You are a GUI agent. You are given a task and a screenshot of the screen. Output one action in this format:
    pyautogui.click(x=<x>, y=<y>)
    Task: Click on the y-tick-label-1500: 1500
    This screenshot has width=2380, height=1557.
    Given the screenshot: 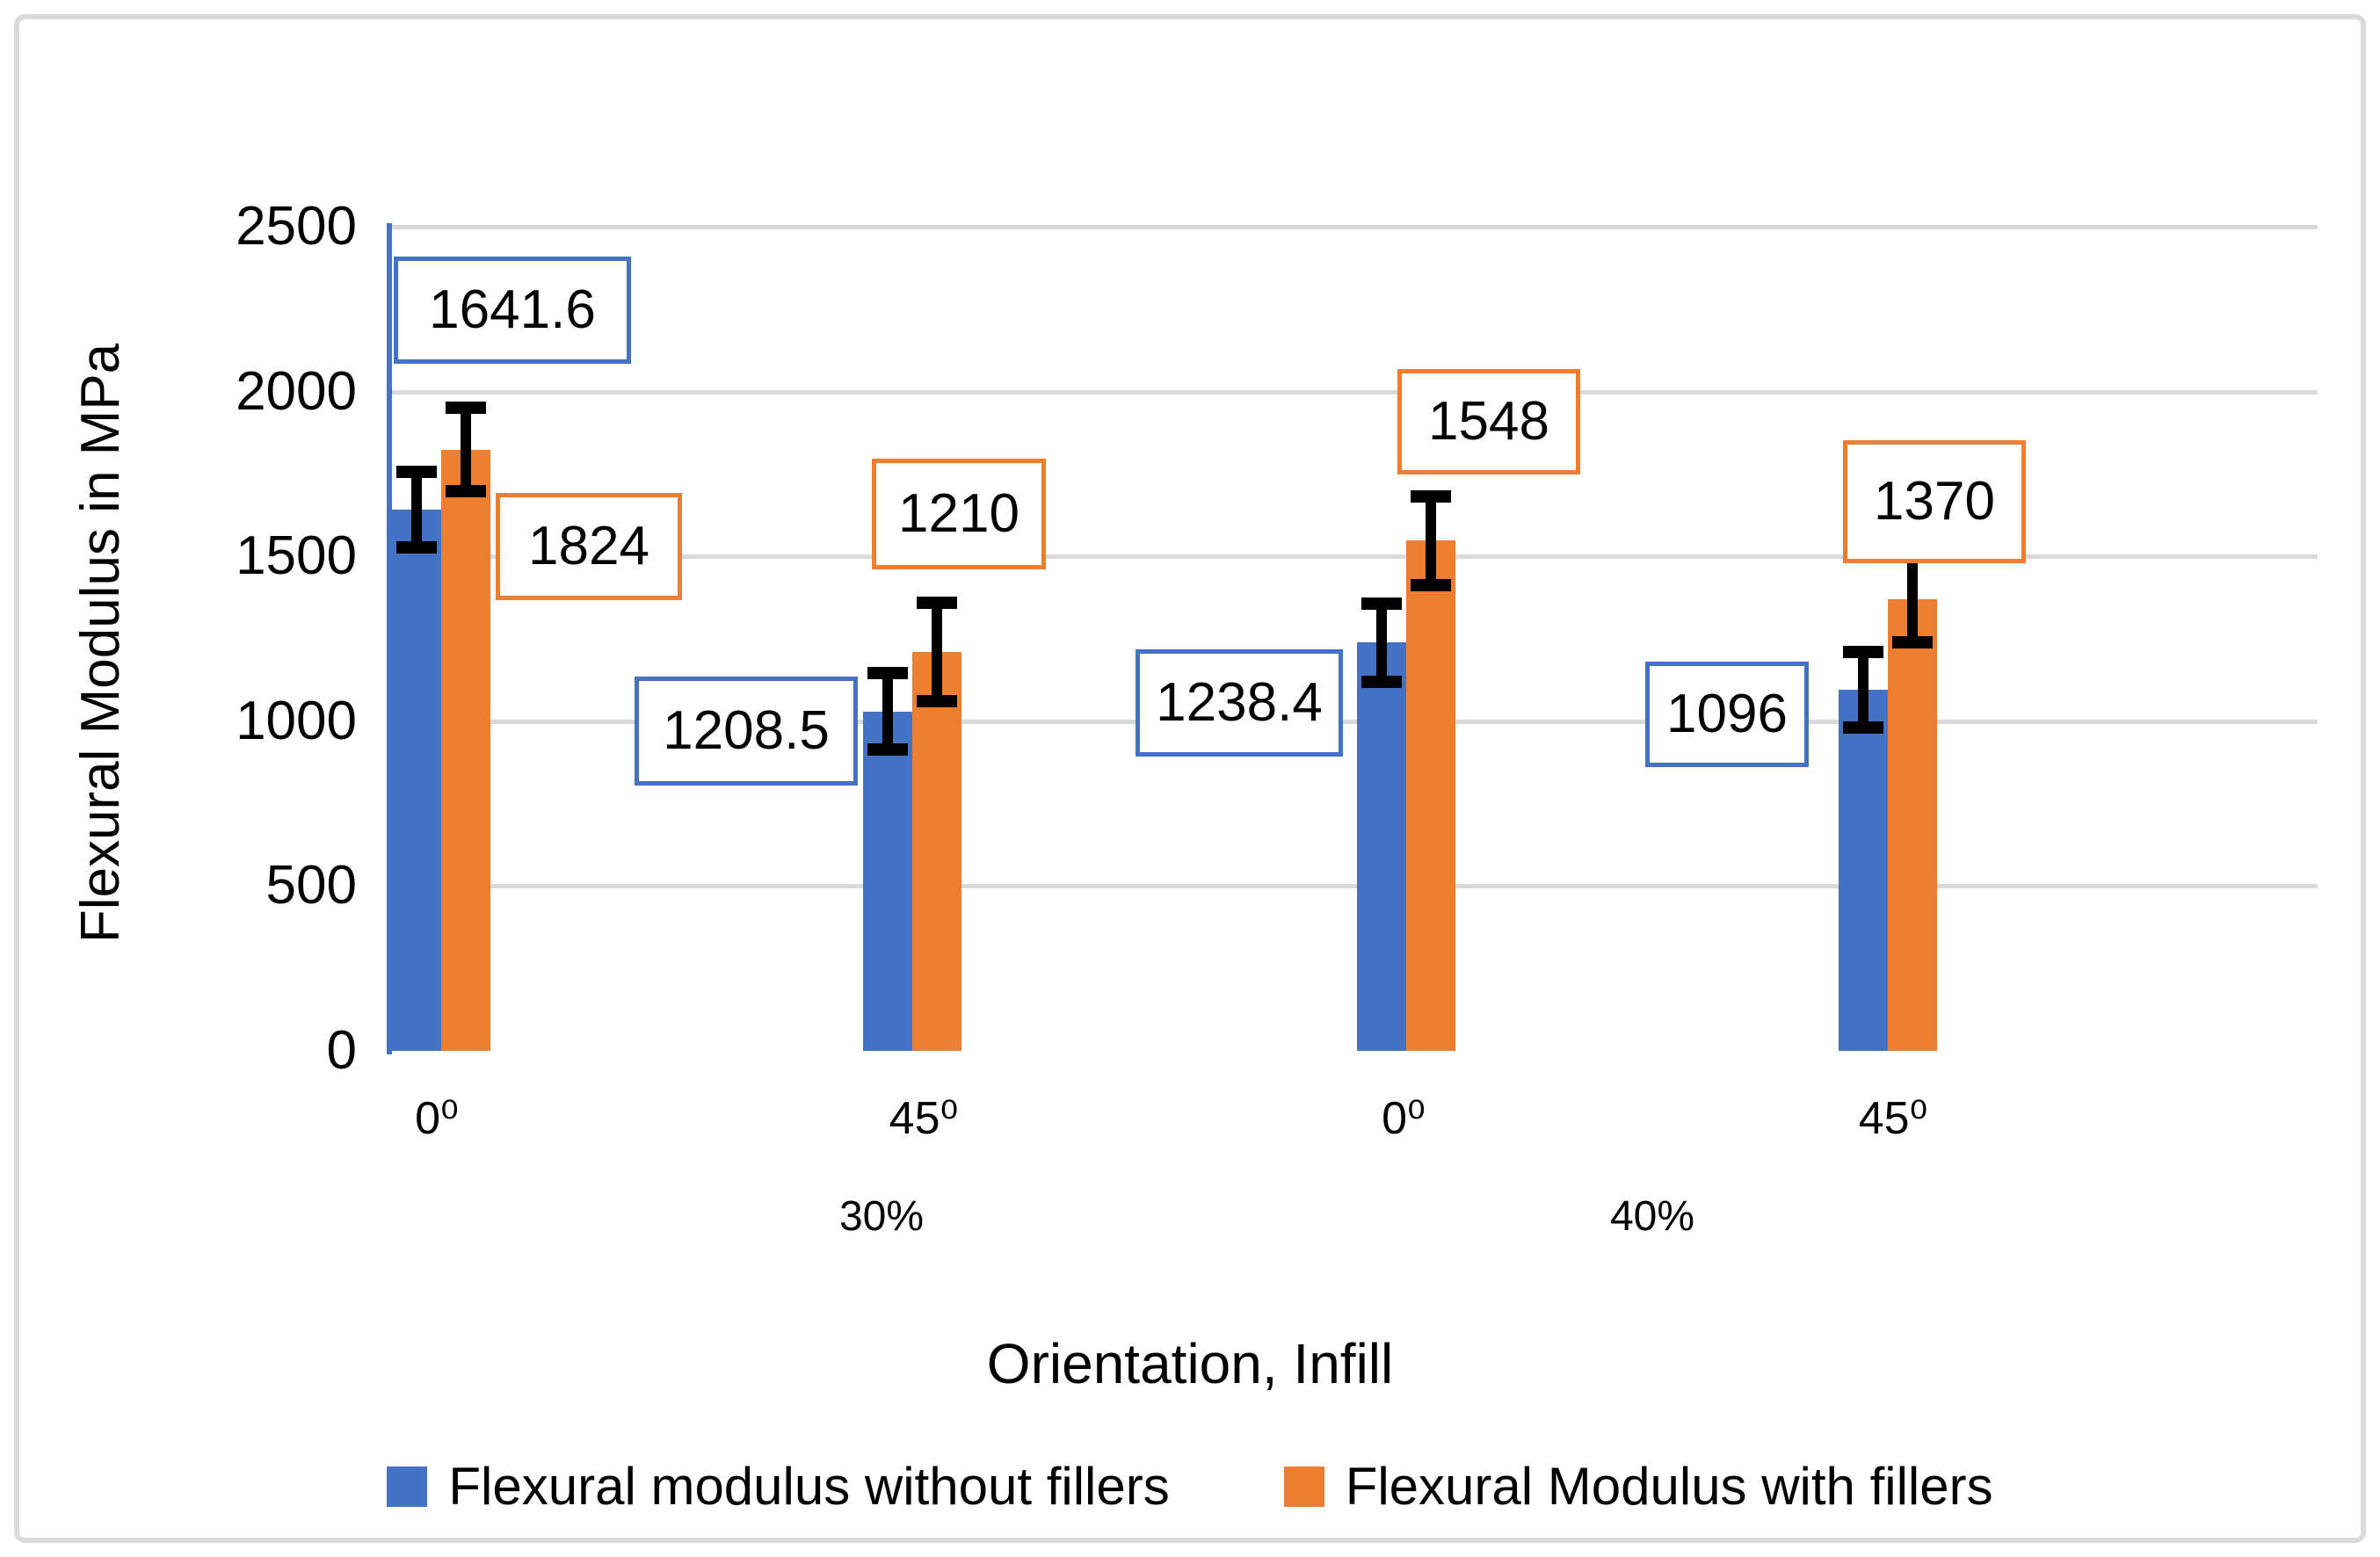 What is the action you would take?
    pyautogui.click(x=296, y=556)
    